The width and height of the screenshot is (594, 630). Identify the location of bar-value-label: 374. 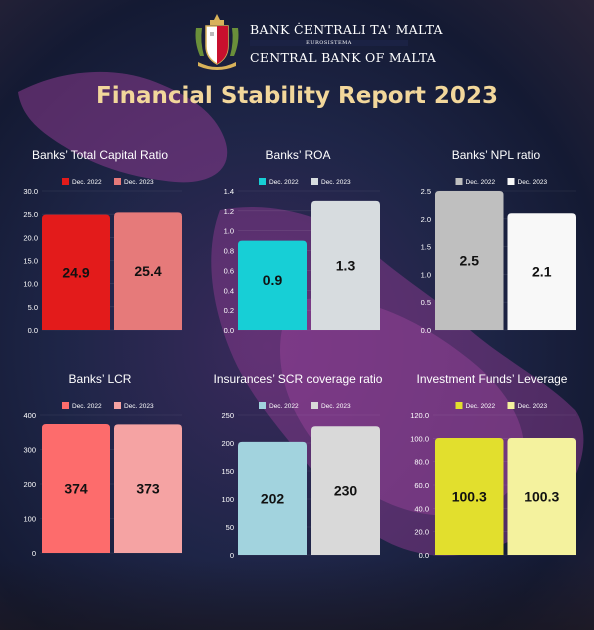
(76, 488).